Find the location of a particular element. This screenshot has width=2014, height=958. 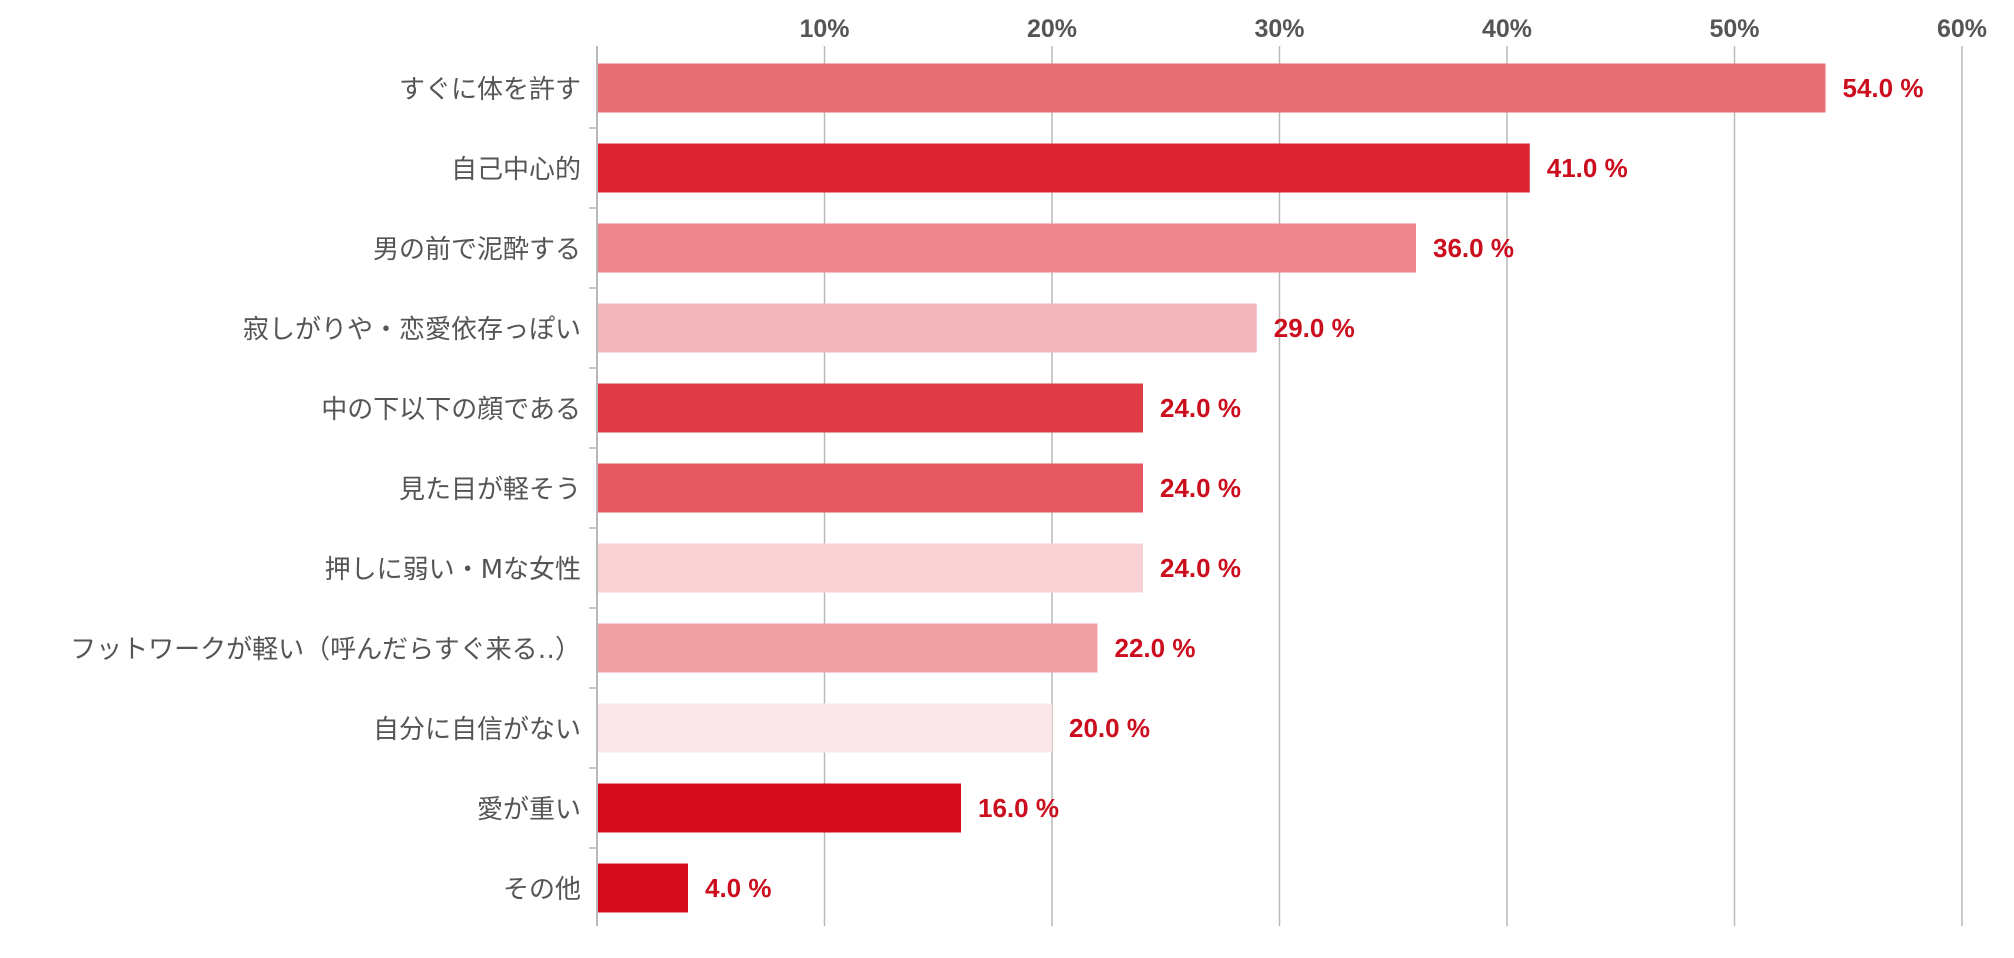

category-label: 中の下以下の顔である is located at coordinates (451, 410).